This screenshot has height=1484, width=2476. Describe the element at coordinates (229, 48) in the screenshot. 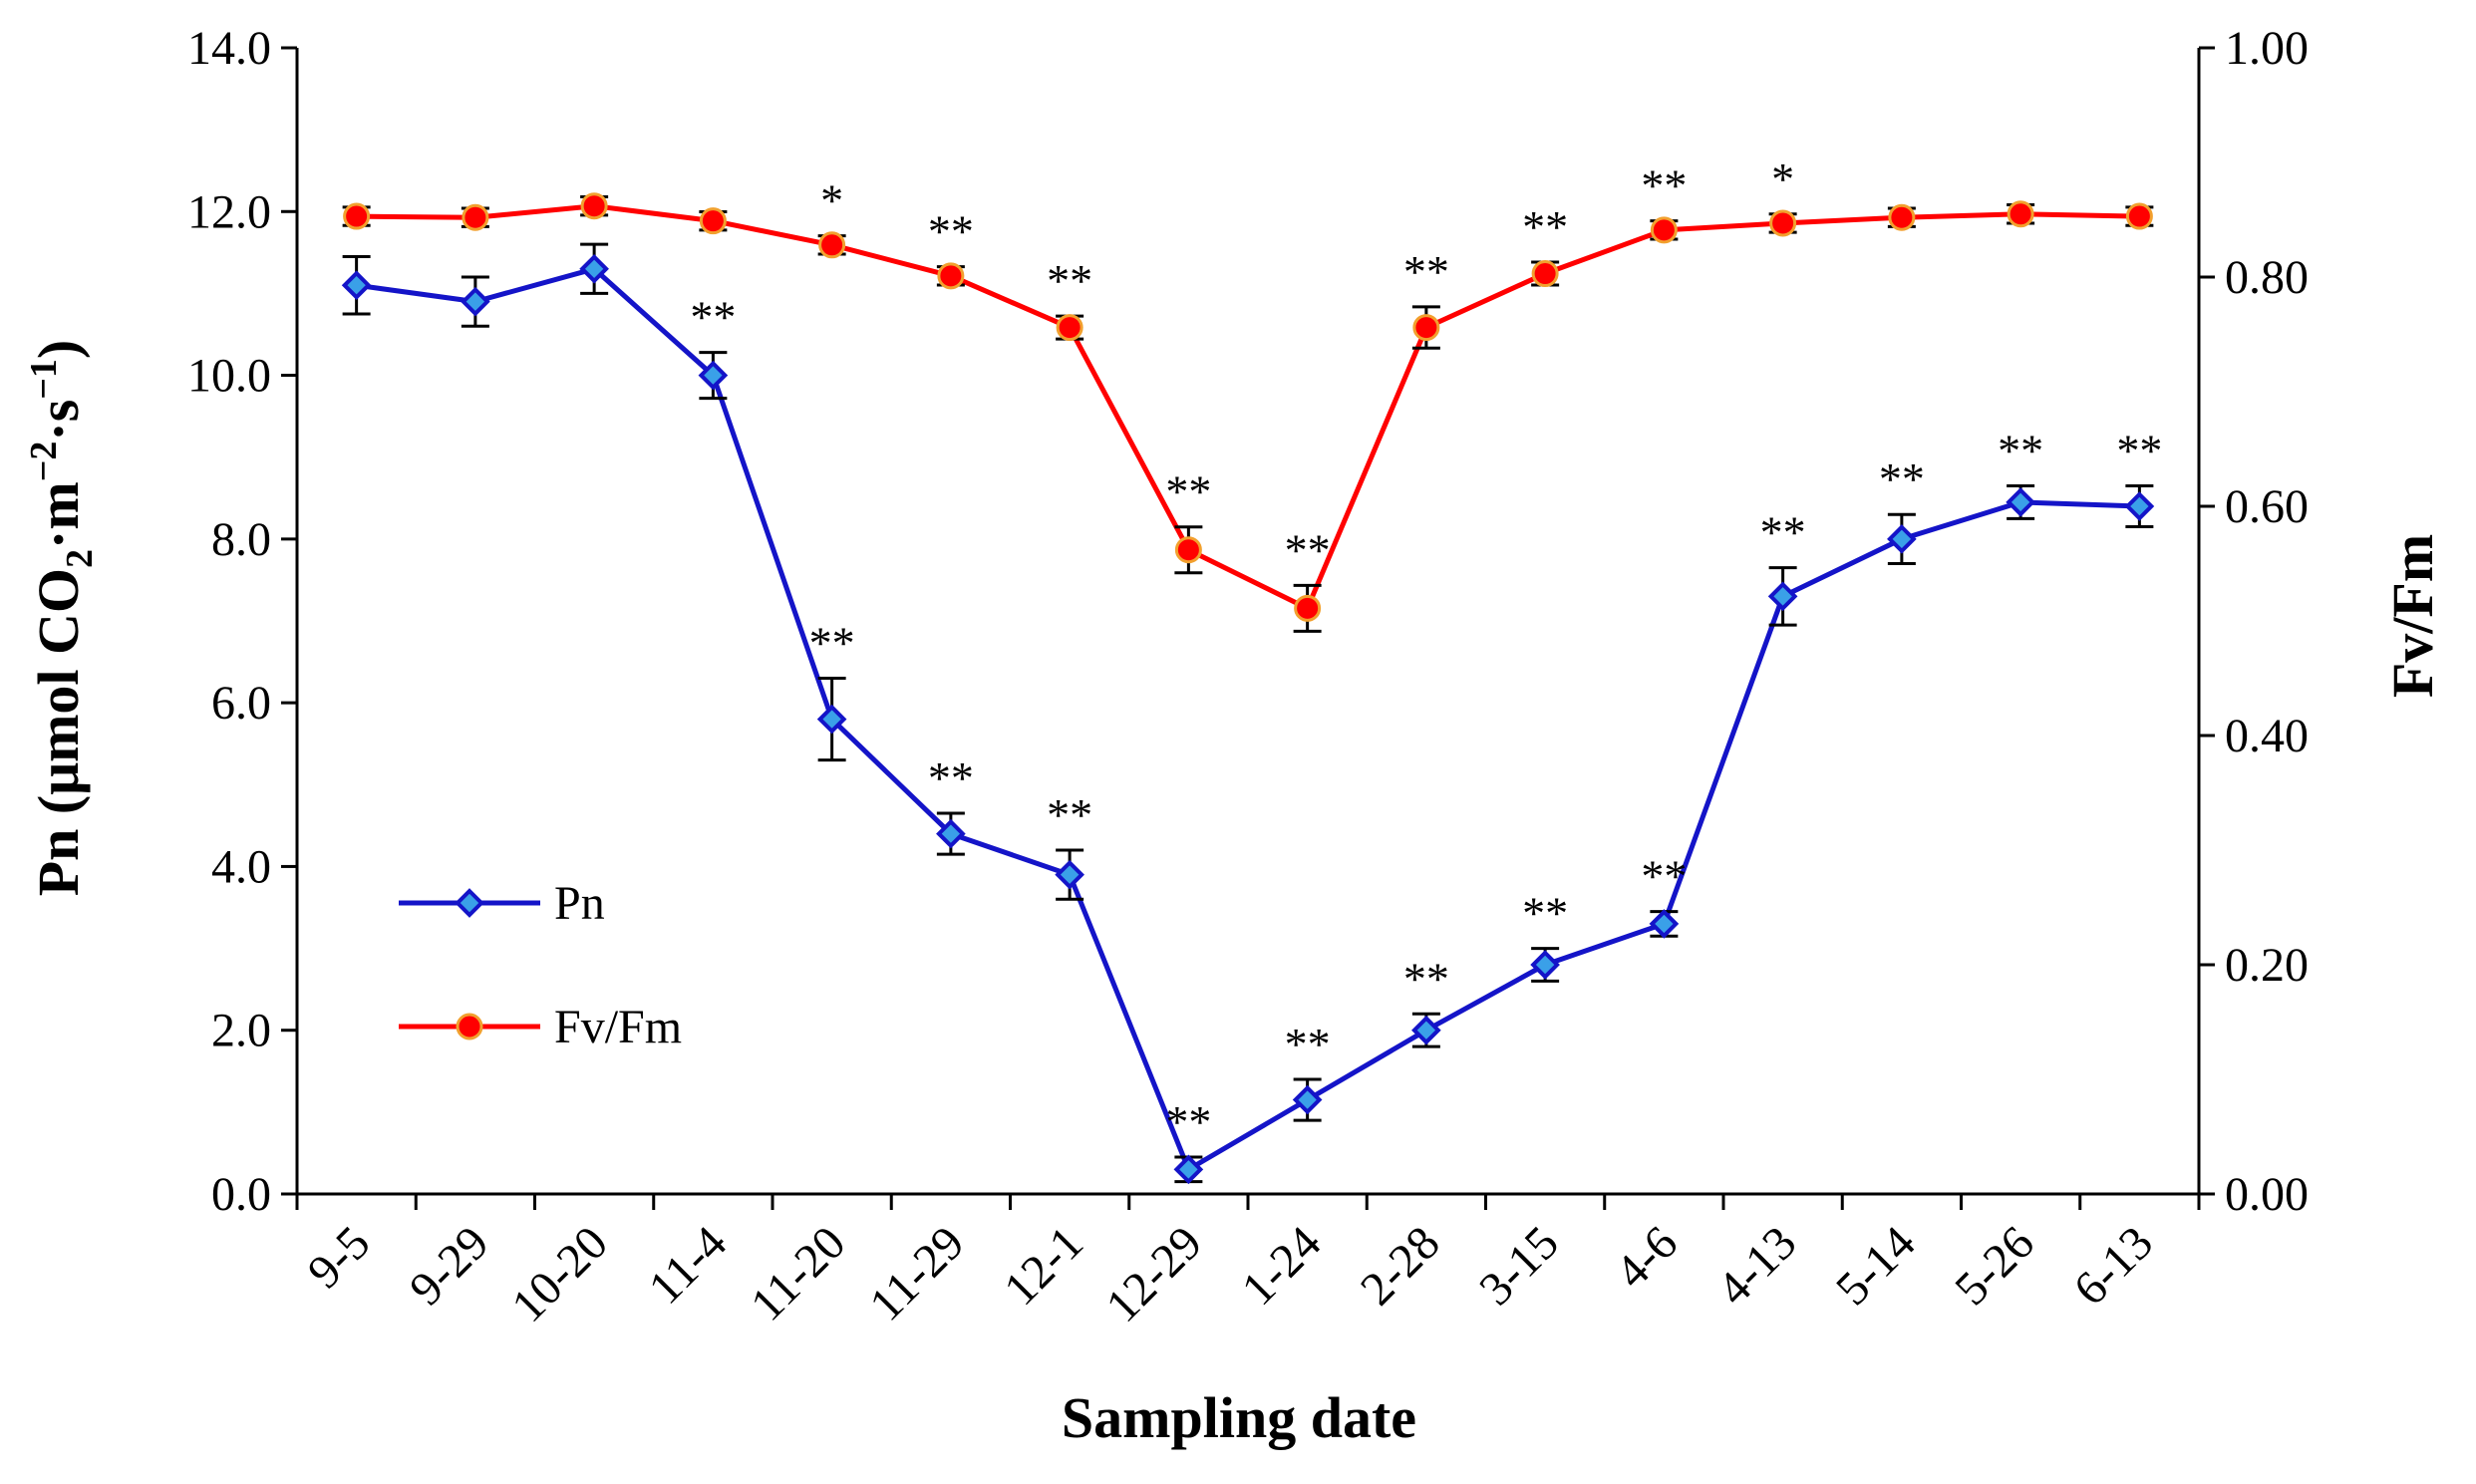

I see `y-left-tick-label: 14.0` at that location.